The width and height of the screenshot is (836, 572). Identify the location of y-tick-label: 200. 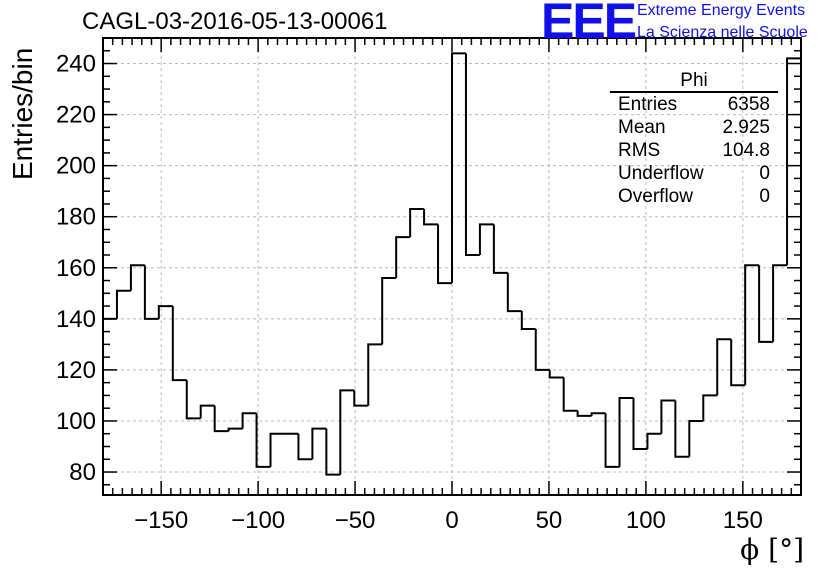
(76, 166).